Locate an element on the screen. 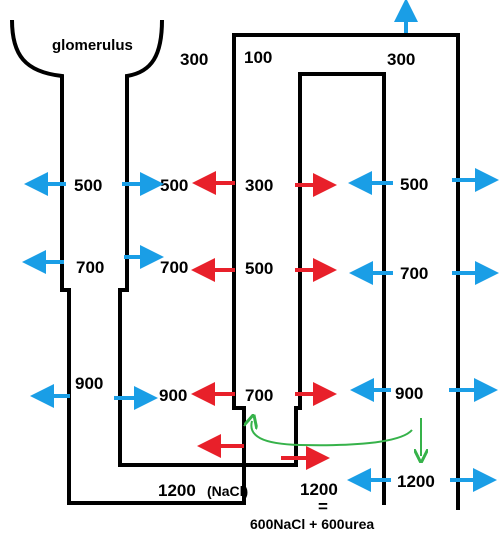 Image resolution: width=501 pixels, height=542 pixels. collecting-700: 700 is located at coordinates (414, 273).